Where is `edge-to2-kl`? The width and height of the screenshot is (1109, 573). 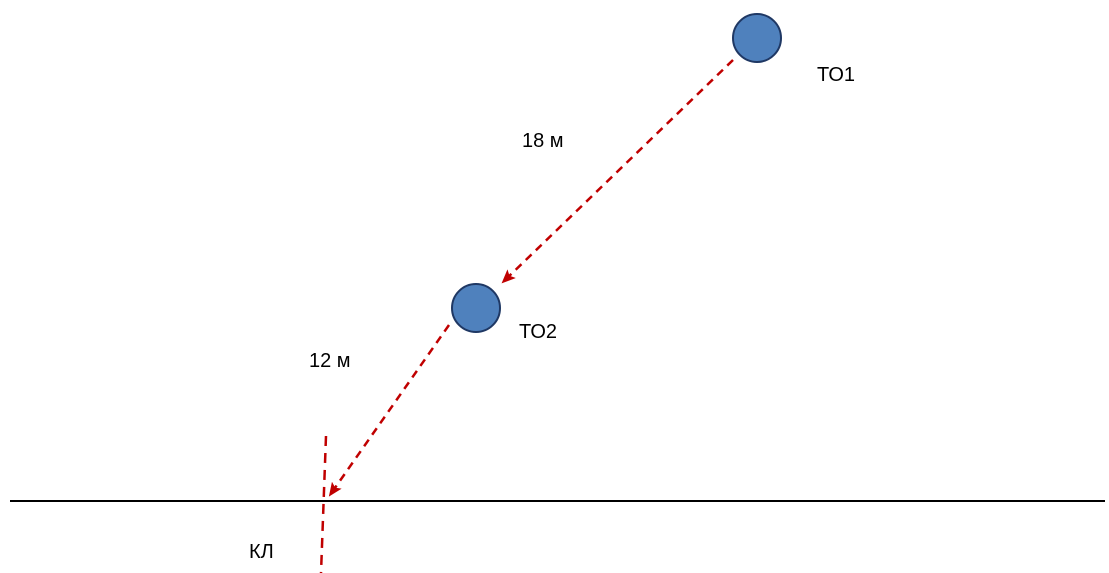 edge-to2-kl is located at coordinates (389, 410).